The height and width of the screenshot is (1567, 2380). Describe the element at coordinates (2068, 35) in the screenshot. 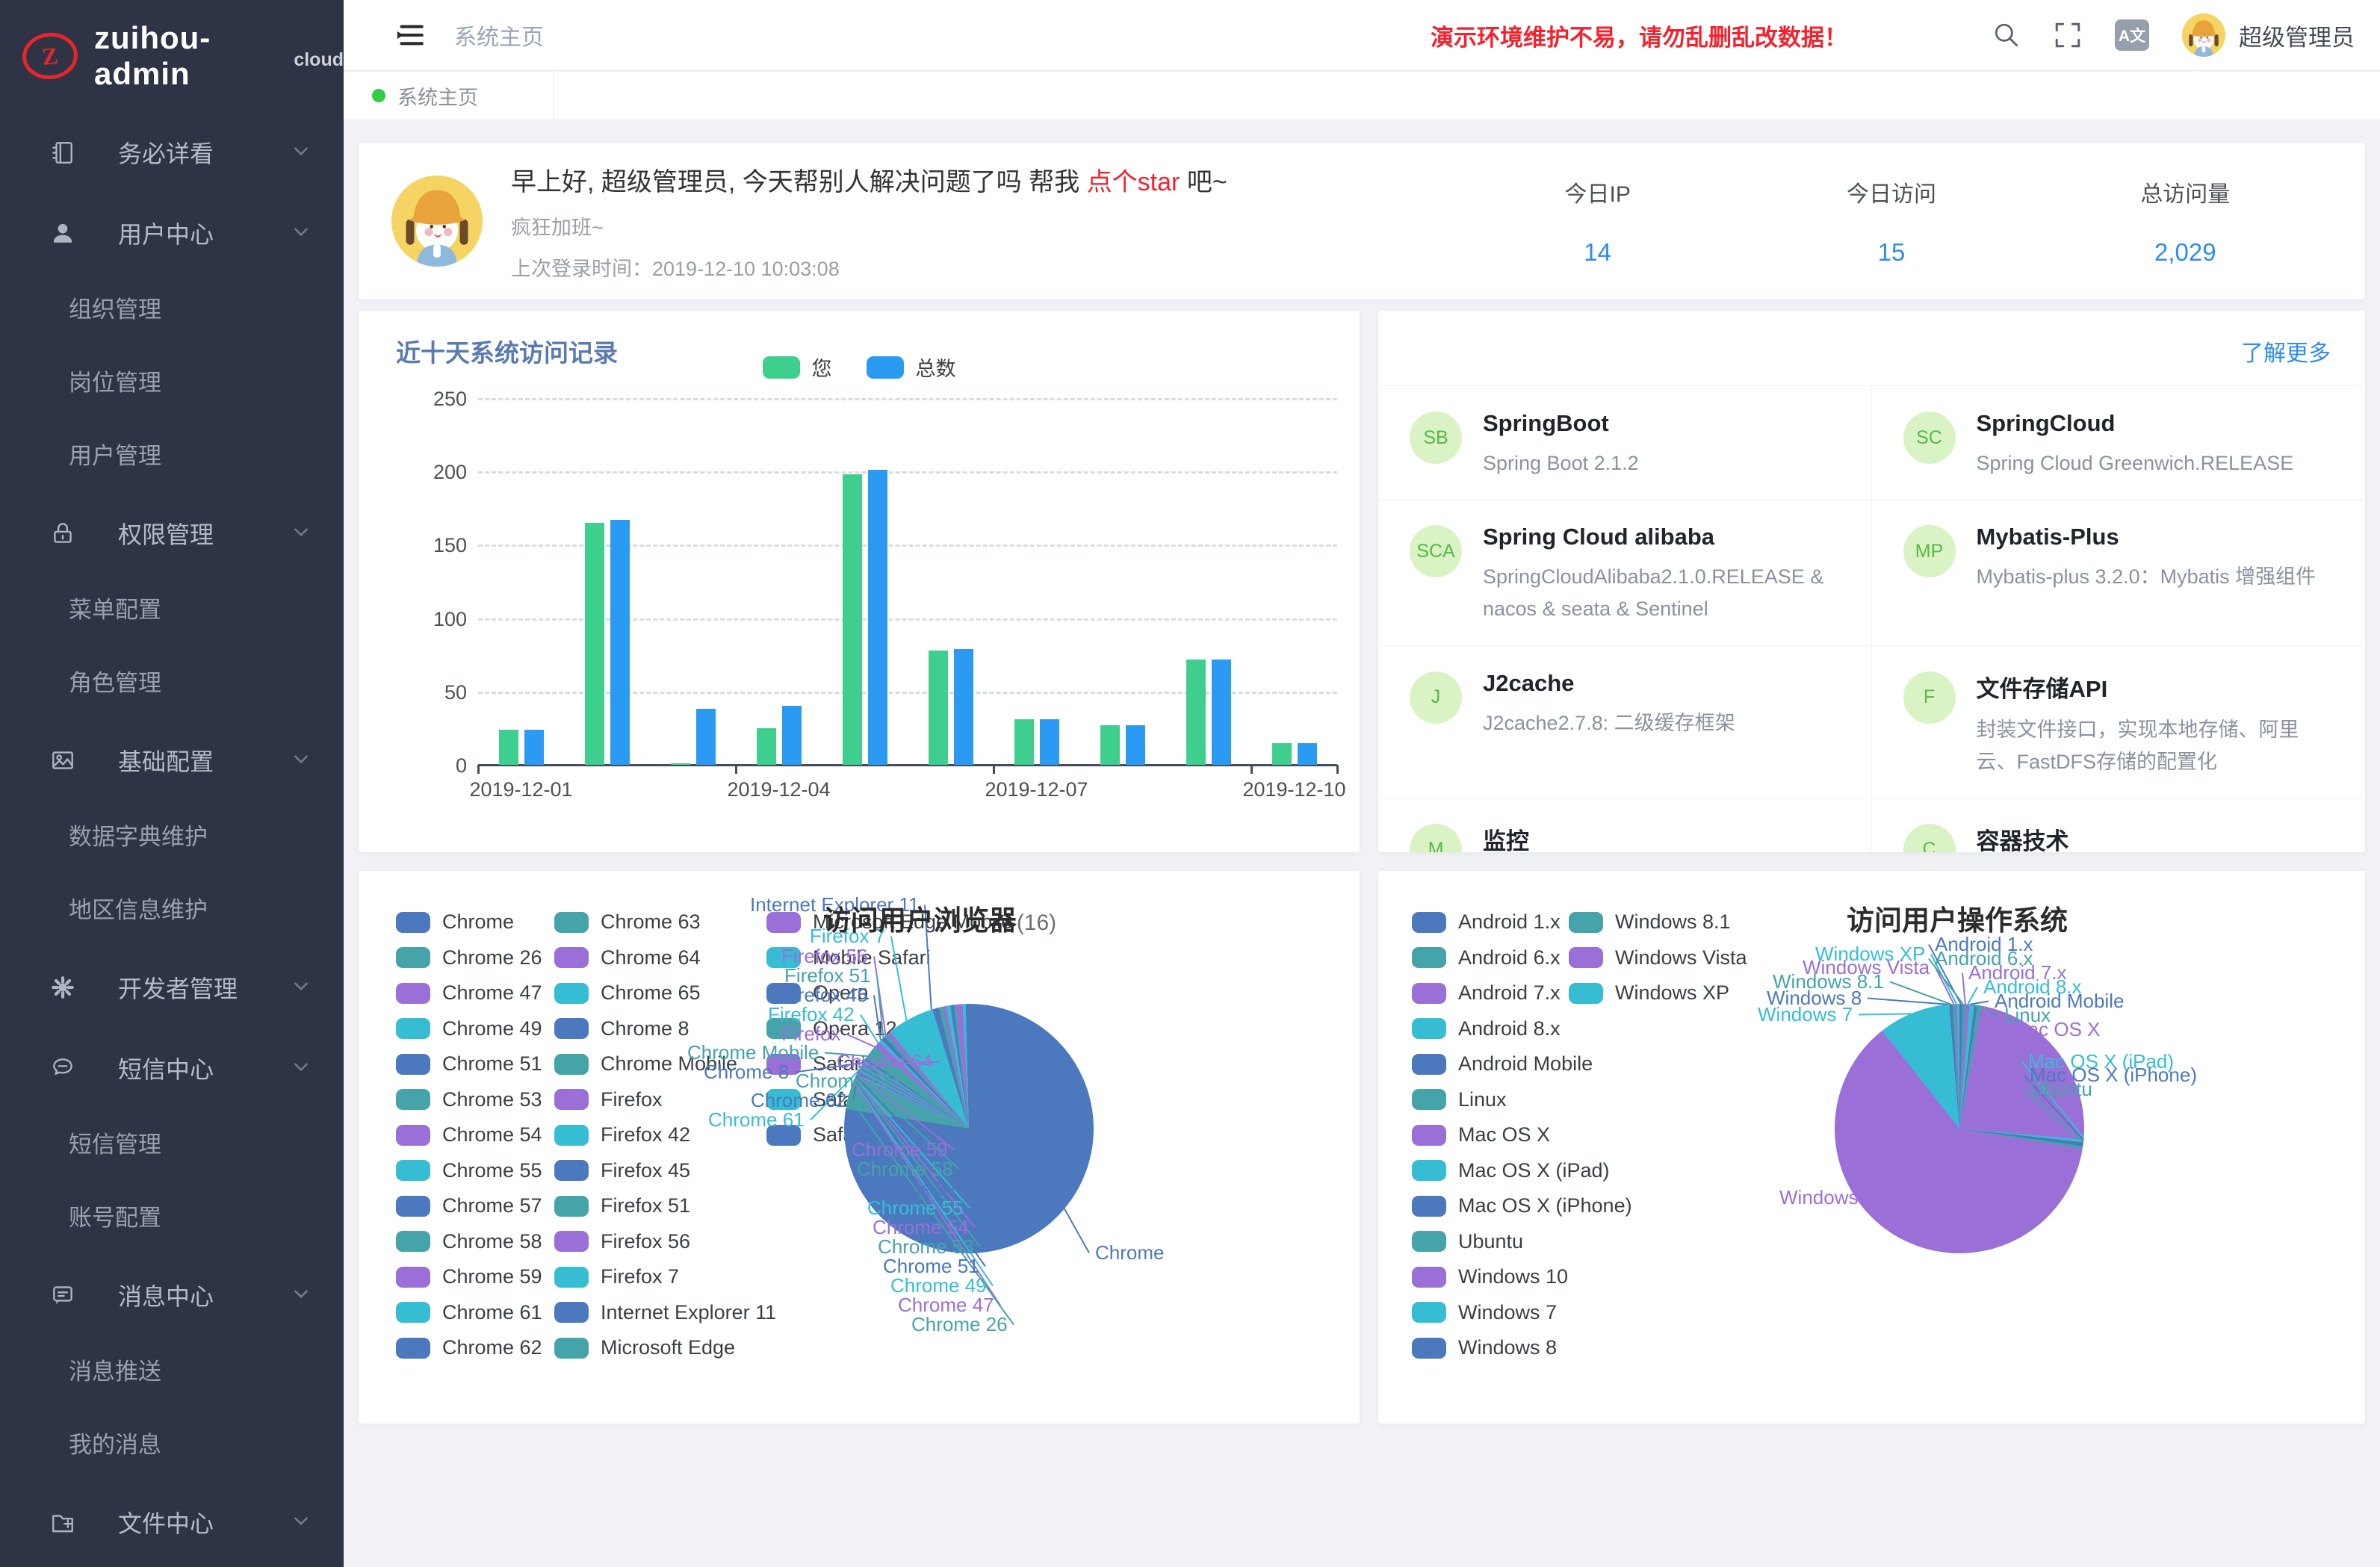

I see `fullscreen-icon` at that location.